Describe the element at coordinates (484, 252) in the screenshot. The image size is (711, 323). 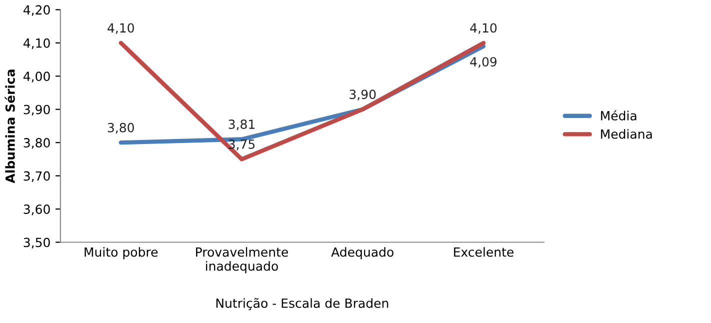
I see `x-tick-label: Excelente` at that location.